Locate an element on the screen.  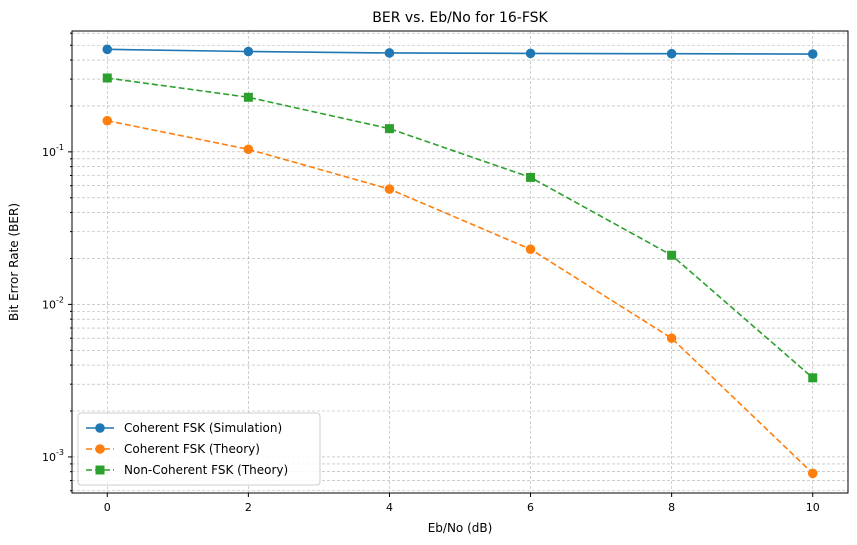
x-axis-label: Eb/No (dB) is located at coordinates (460, 528).